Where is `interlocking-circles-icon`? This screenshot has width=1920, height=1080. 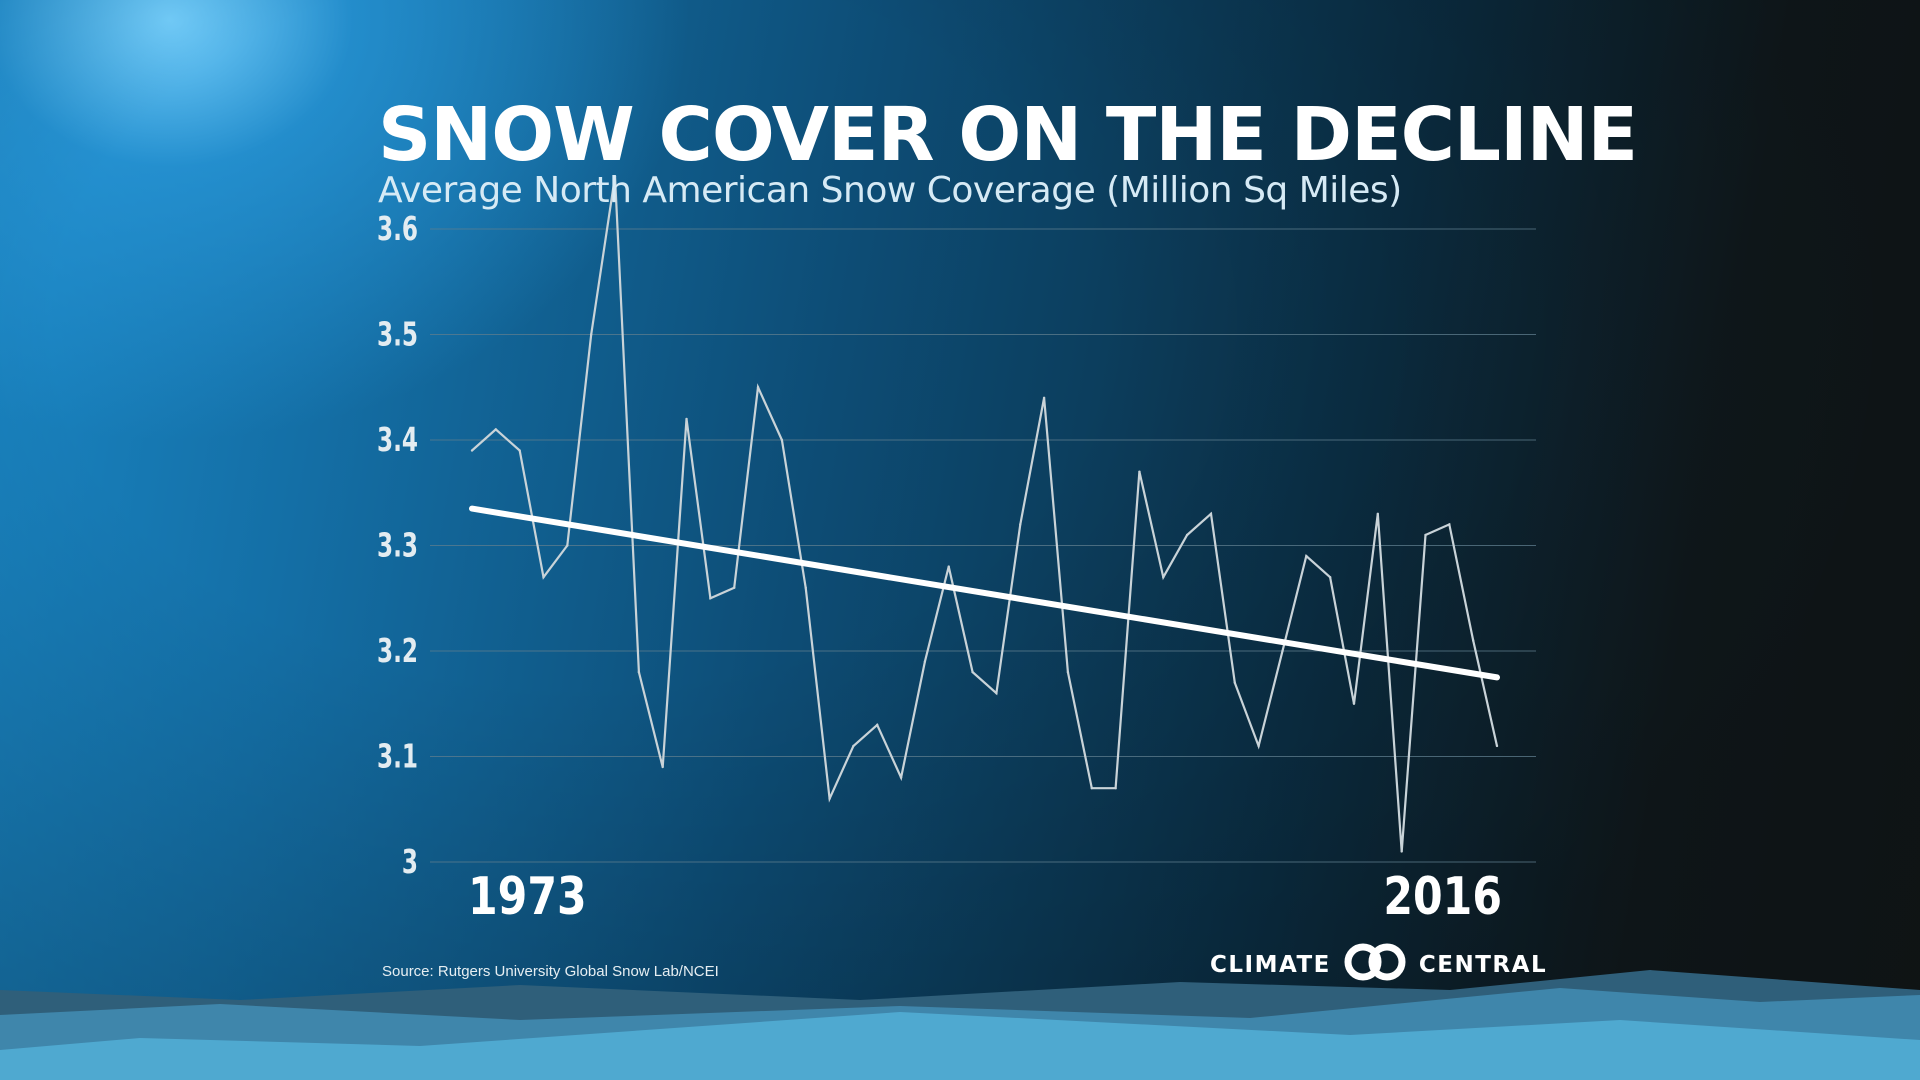 interlocking-circles-icon is located at coordinates (1375, 965).